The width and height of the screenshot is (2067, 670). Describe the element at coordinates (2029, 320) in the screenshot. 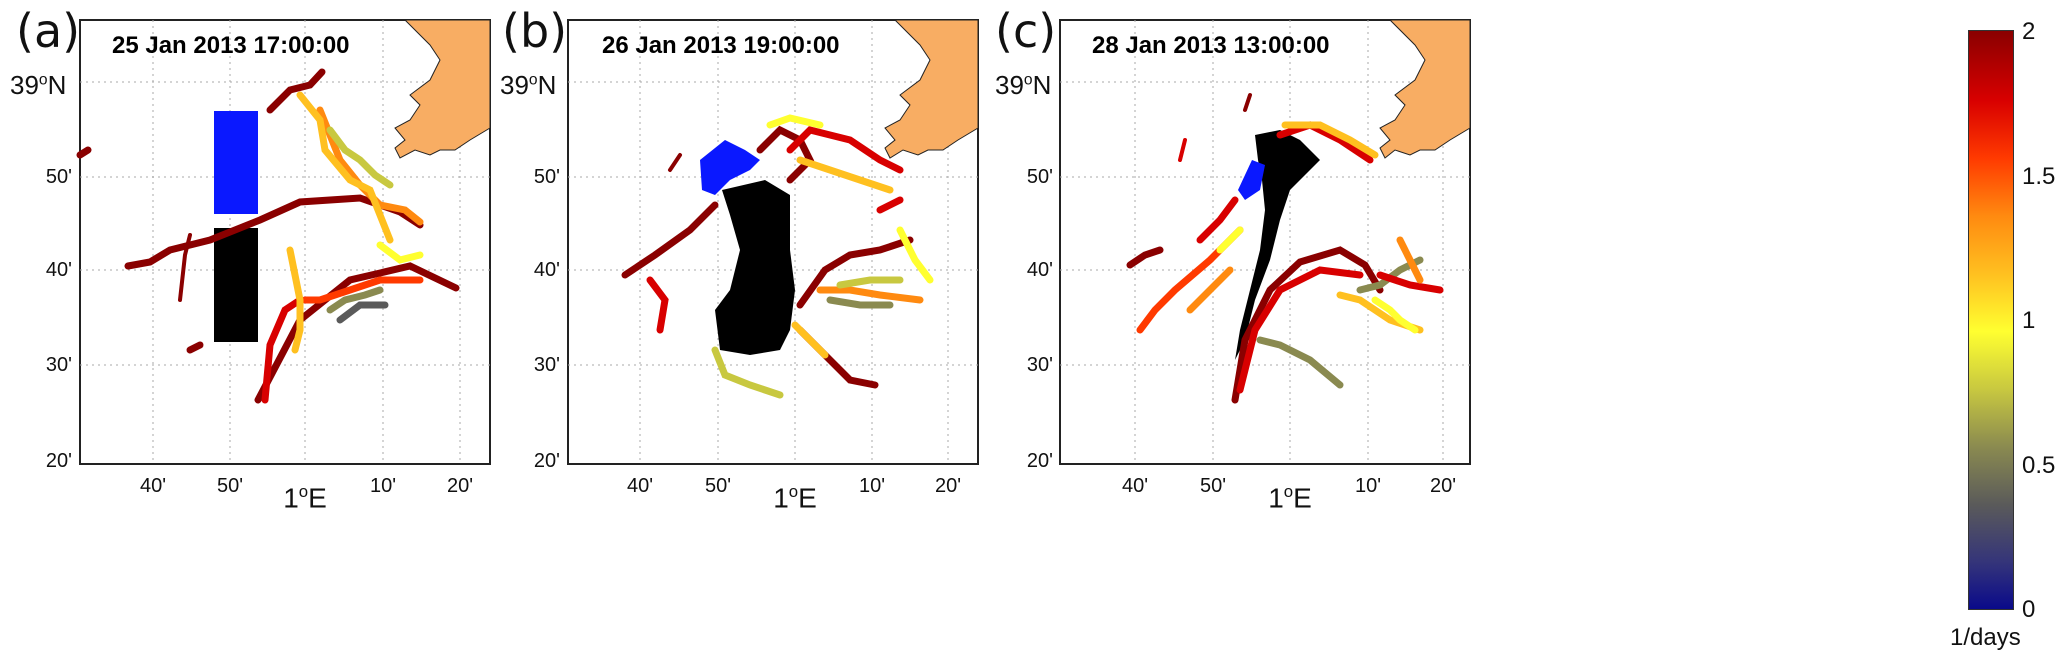

I see `colorbar-tick-1: 1` at that location.